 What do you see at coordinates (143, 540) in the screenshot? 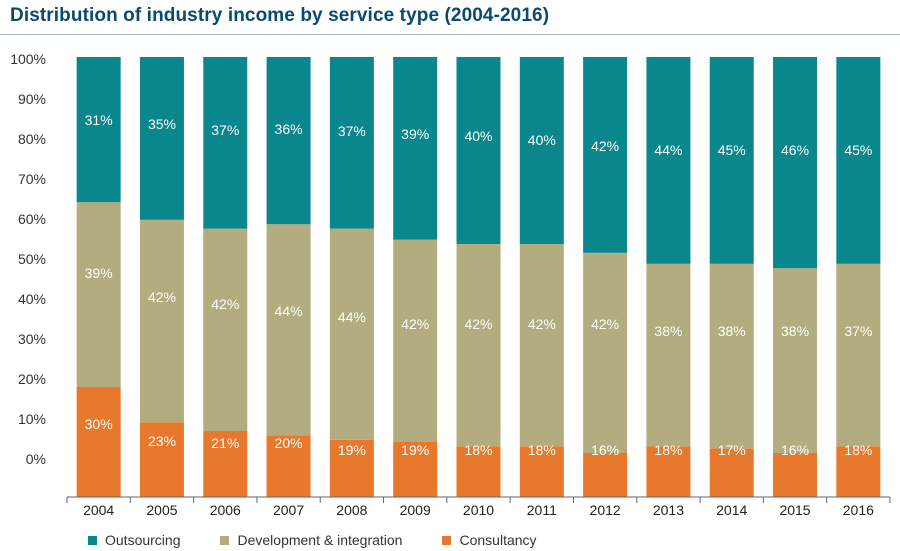
I see `legend-label-outsourcing: Outsourcing` at bounding box center [143, 540].